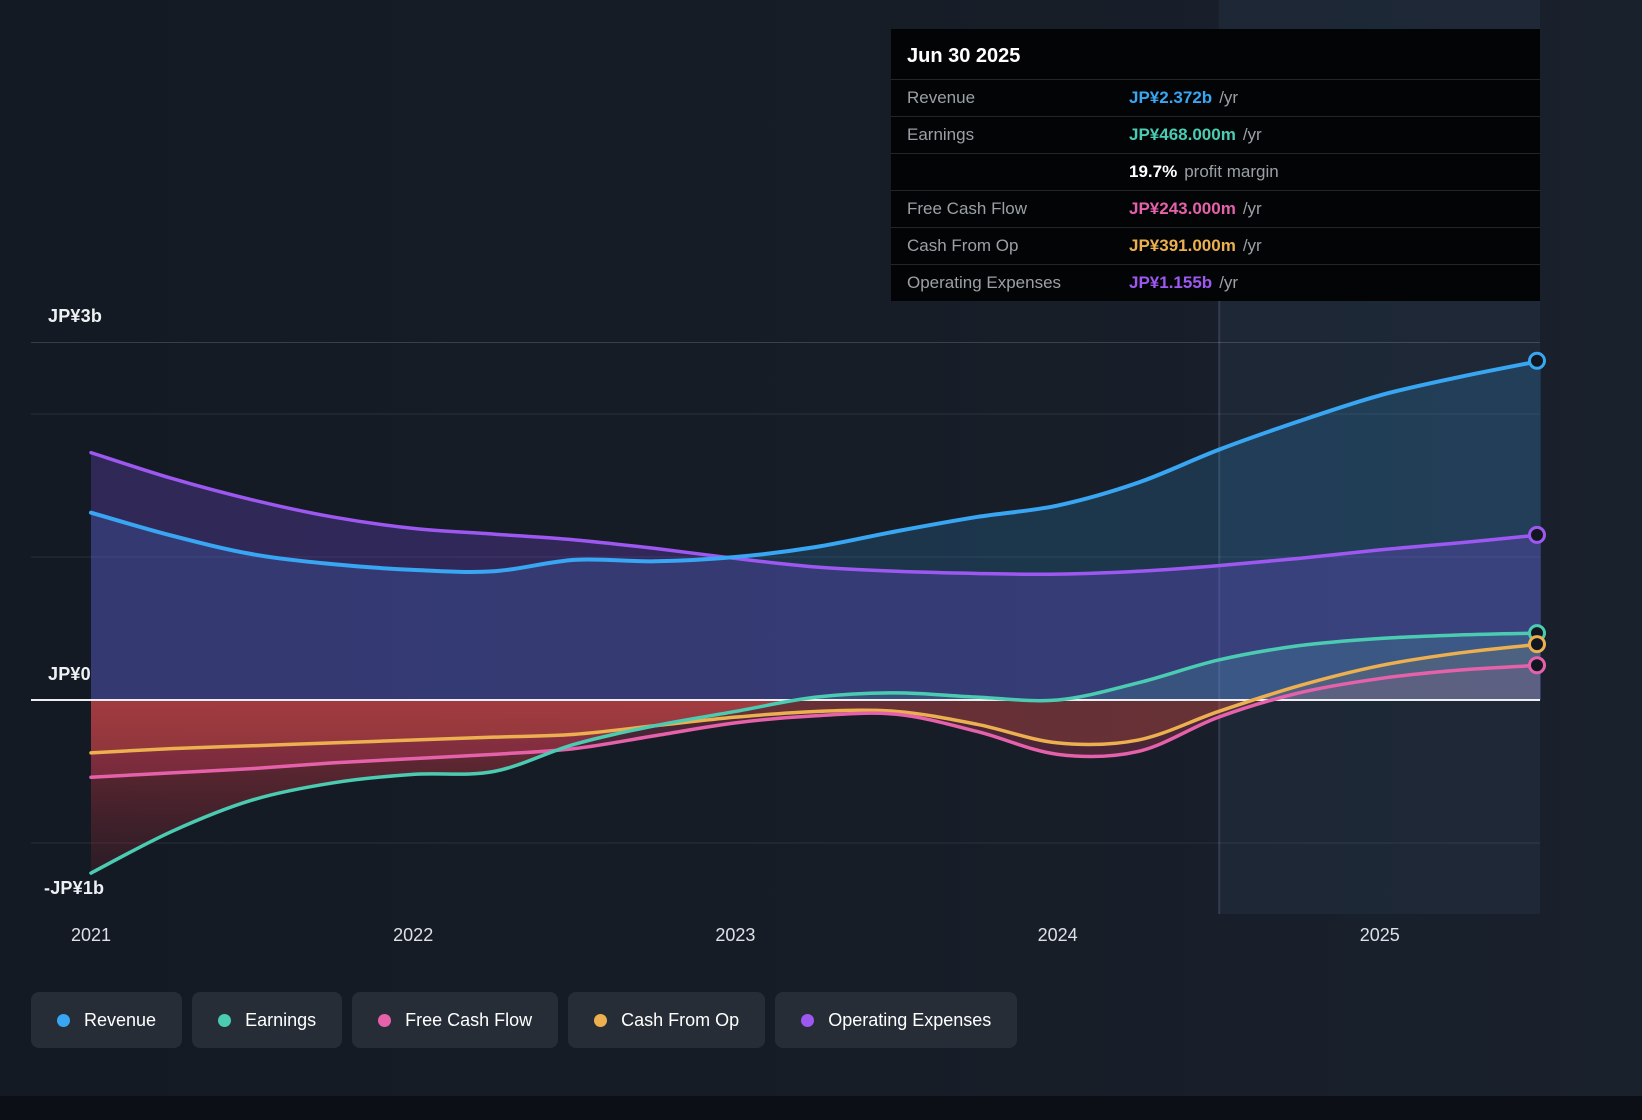  I want to click on y-axis-label-jp-3b: JP¥3b, so click(75, 316).